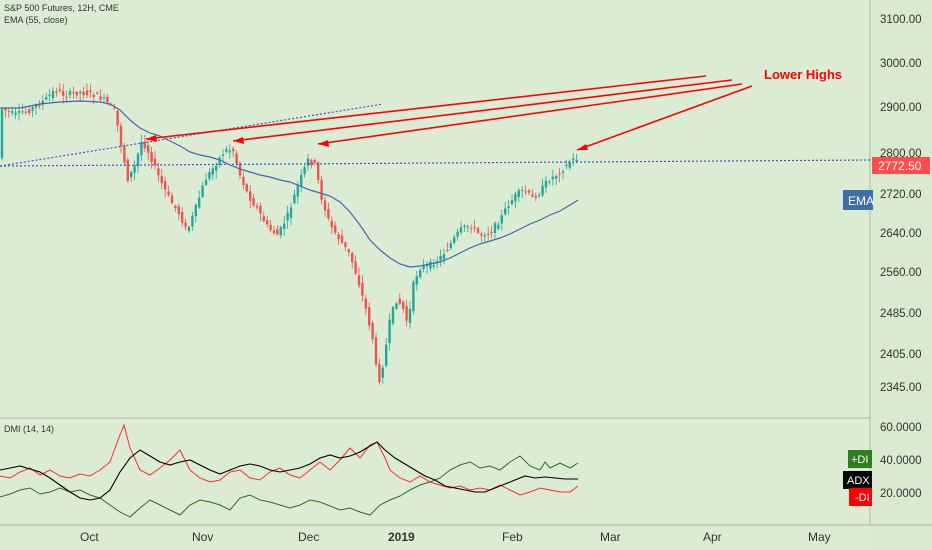  What do you see at coordinates (901, 314) in the screenshot?
I see `y-tick: 2485.00` at bounding box center [901, 314].